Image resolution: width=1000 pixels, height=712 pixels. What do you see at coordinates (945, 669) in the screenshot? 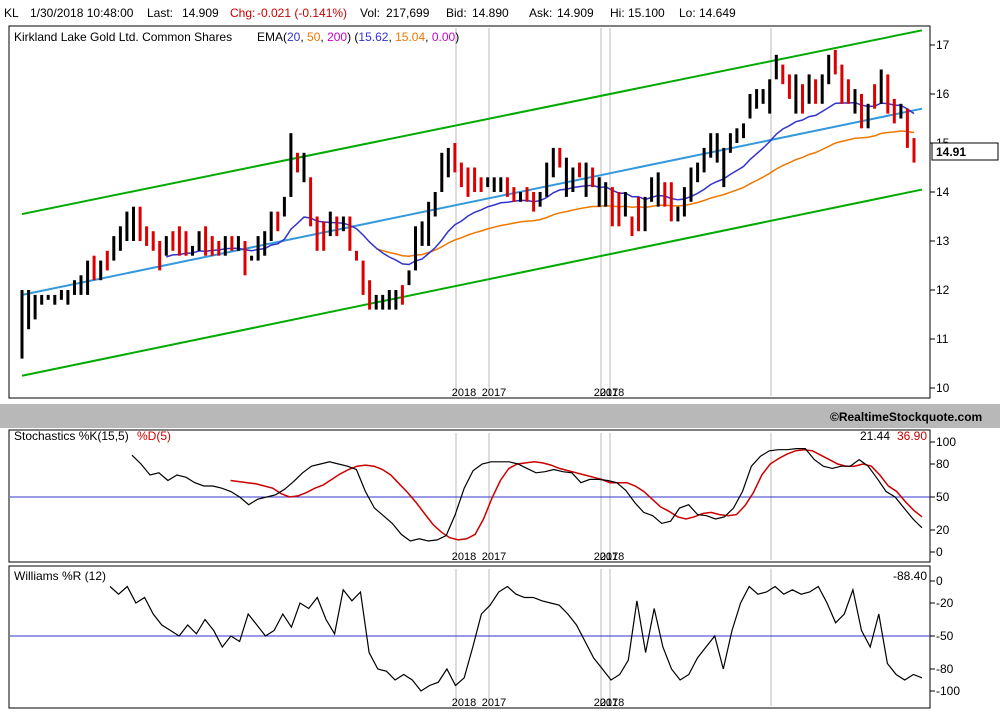
I see `will-ytick-label--80: -80` at bounding box center [945, 669].